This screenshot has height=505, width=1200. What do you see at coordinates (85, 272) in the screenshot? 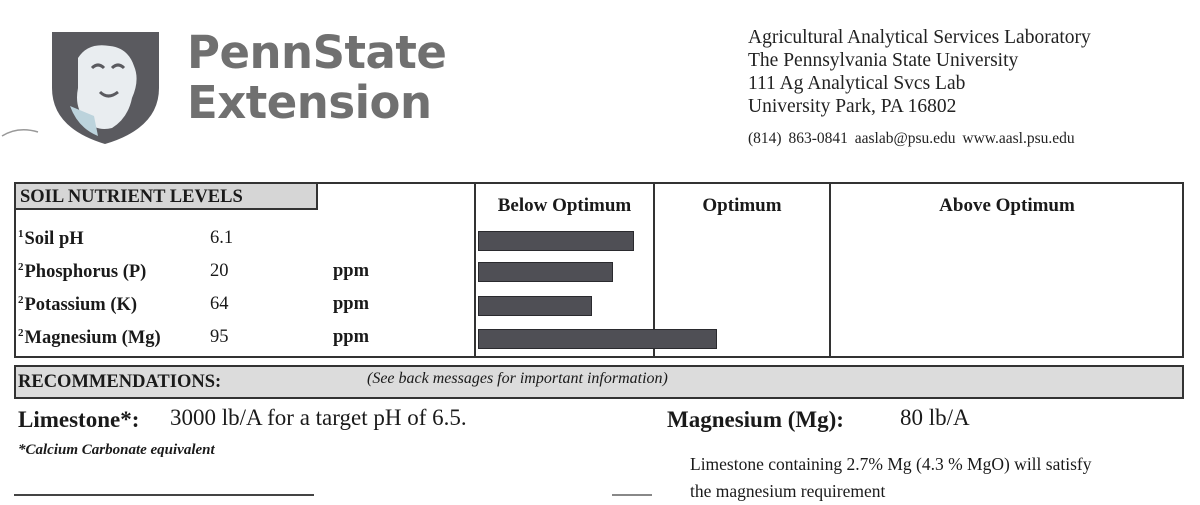
I see `nutrient-name: Phosphorus (P)` at bounding box center [85, 272].